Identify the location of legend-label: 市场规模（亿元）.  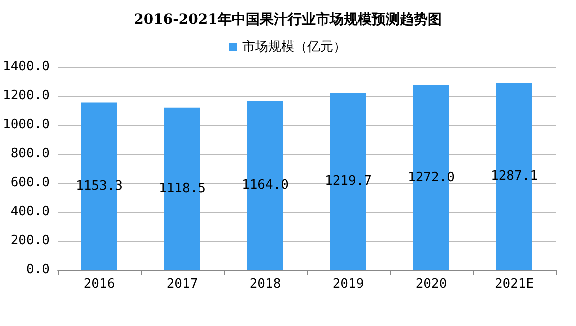
(294, 47).